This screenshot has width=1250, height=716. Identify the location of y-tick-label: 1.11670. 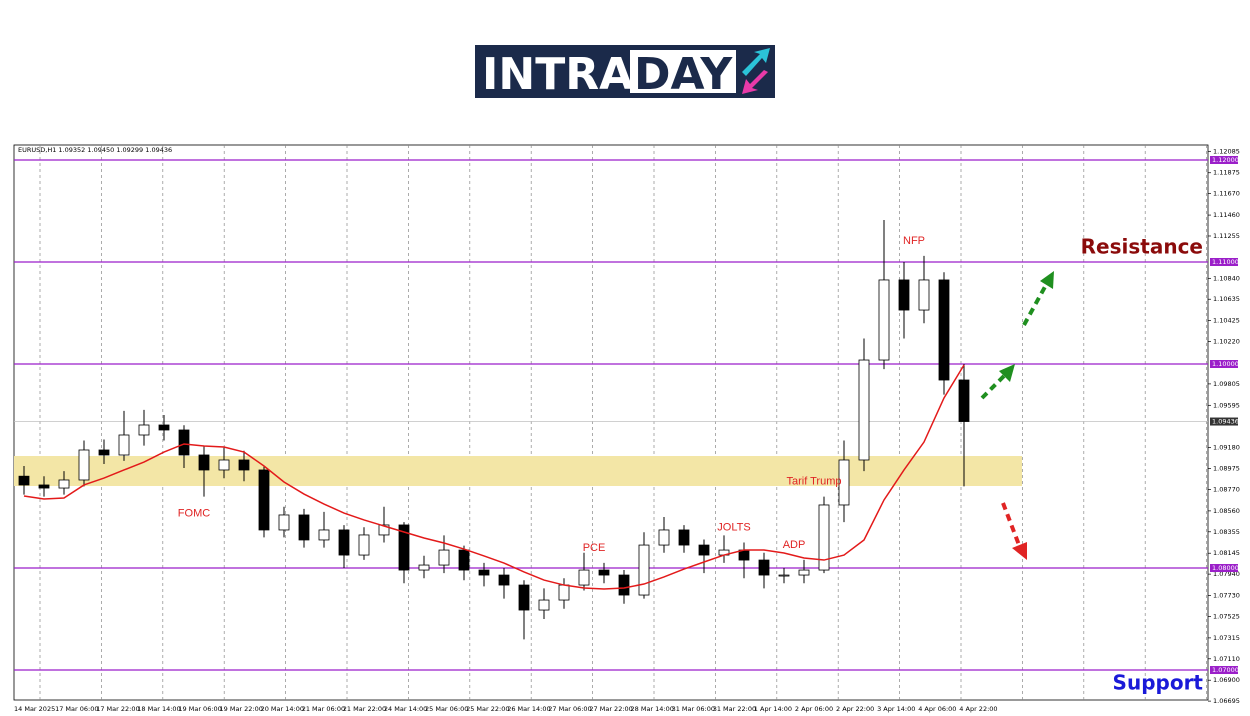
(1226, 194).